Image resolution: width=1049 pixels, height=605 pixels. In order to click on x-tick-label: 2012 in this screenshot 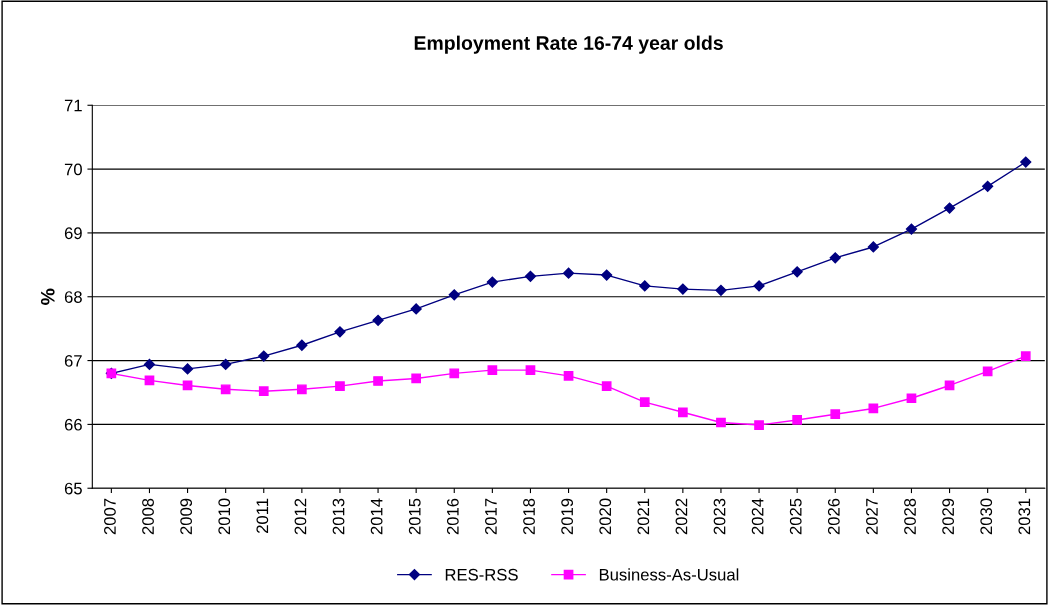, I will do `click(300, 516)`.